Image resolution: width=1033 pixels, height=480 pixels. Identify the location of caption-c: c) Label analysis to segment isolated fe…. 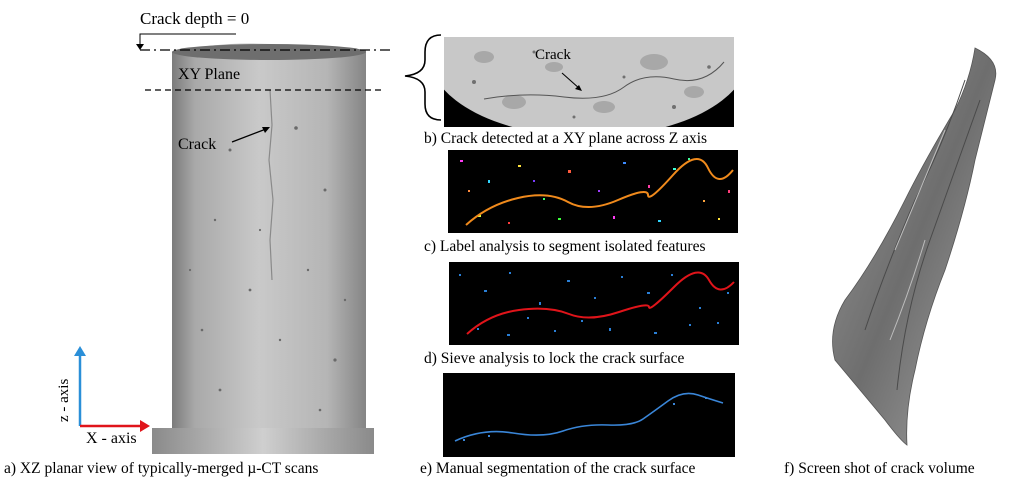
(565, 246).